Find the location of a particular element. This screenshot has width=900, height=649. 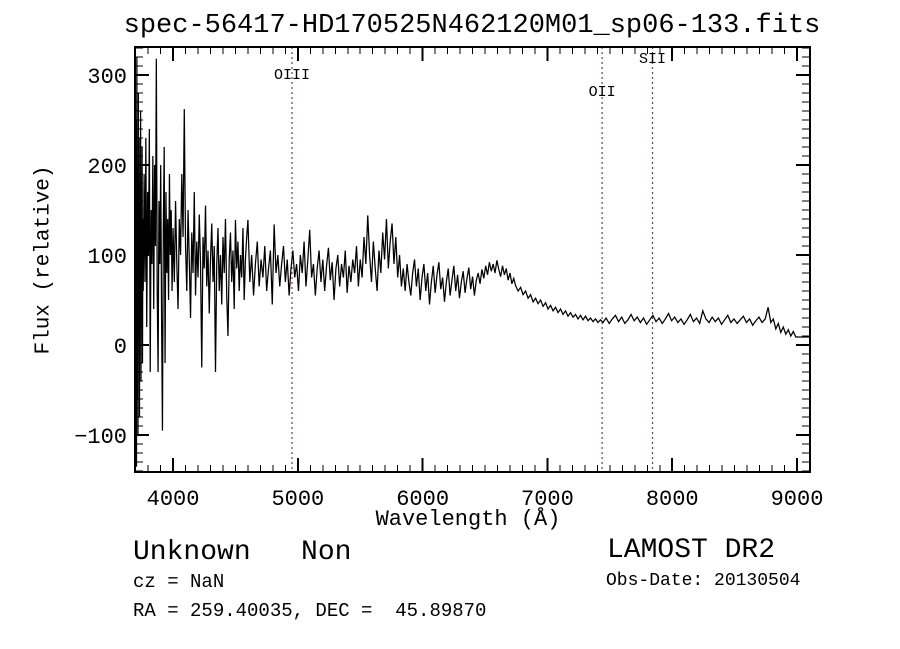

x-tick-label: 6000 is located at coordinates (422, 499).